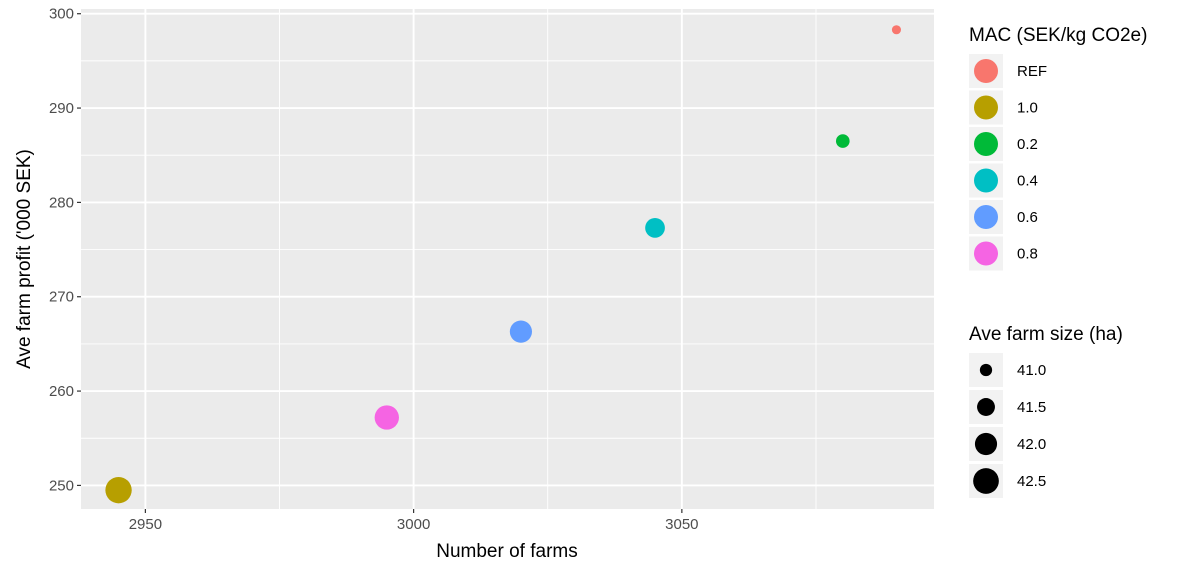 This screenshot has height=562, width=1197. I want to click on data-point-REF, so click(896, 30).